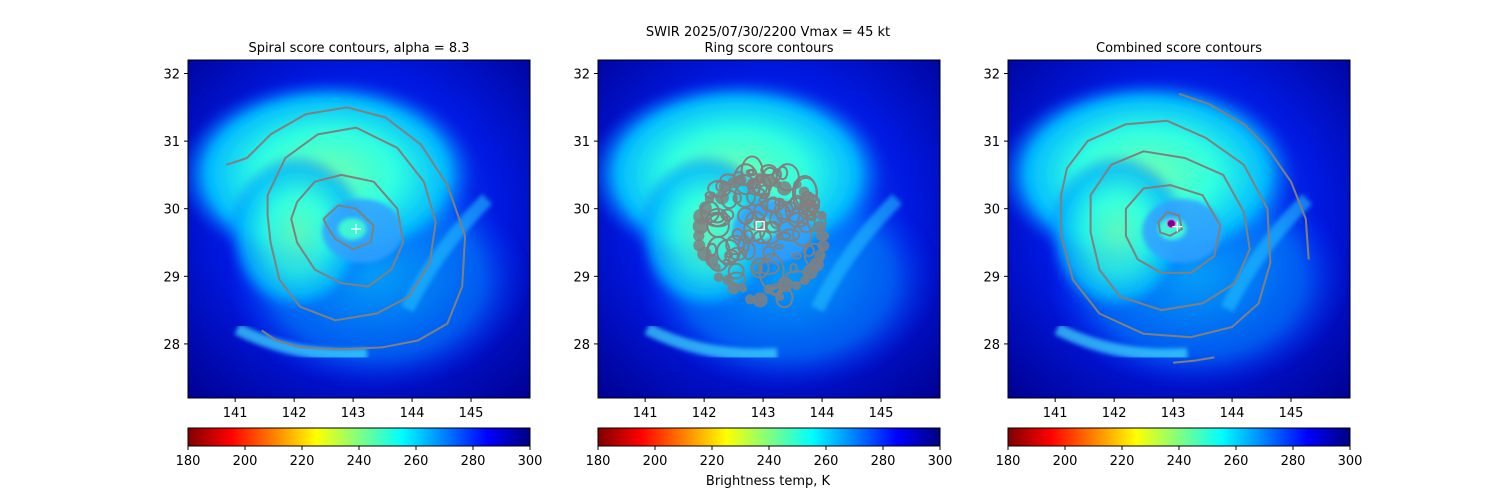 This screenshot has height=500, width=1500. Describe the element at coordinates (1194, 360) in the screenshot. I see `contour-c6` at that location.